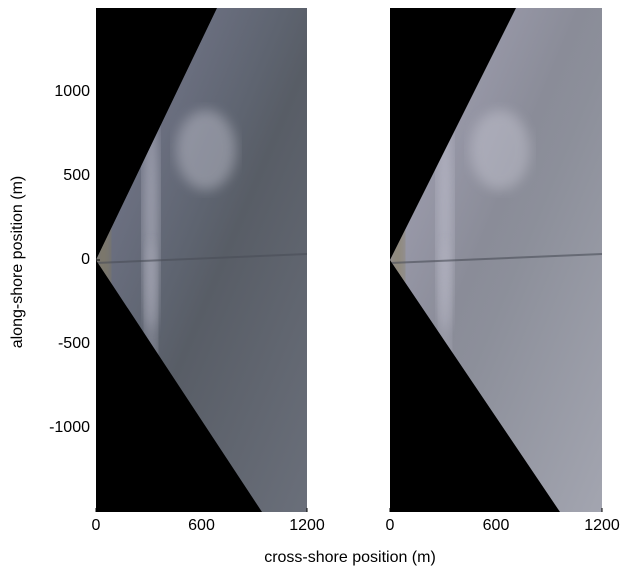 The image size is (621, 574). I want to click on y-tick-label: -1000, so click(69, 427).